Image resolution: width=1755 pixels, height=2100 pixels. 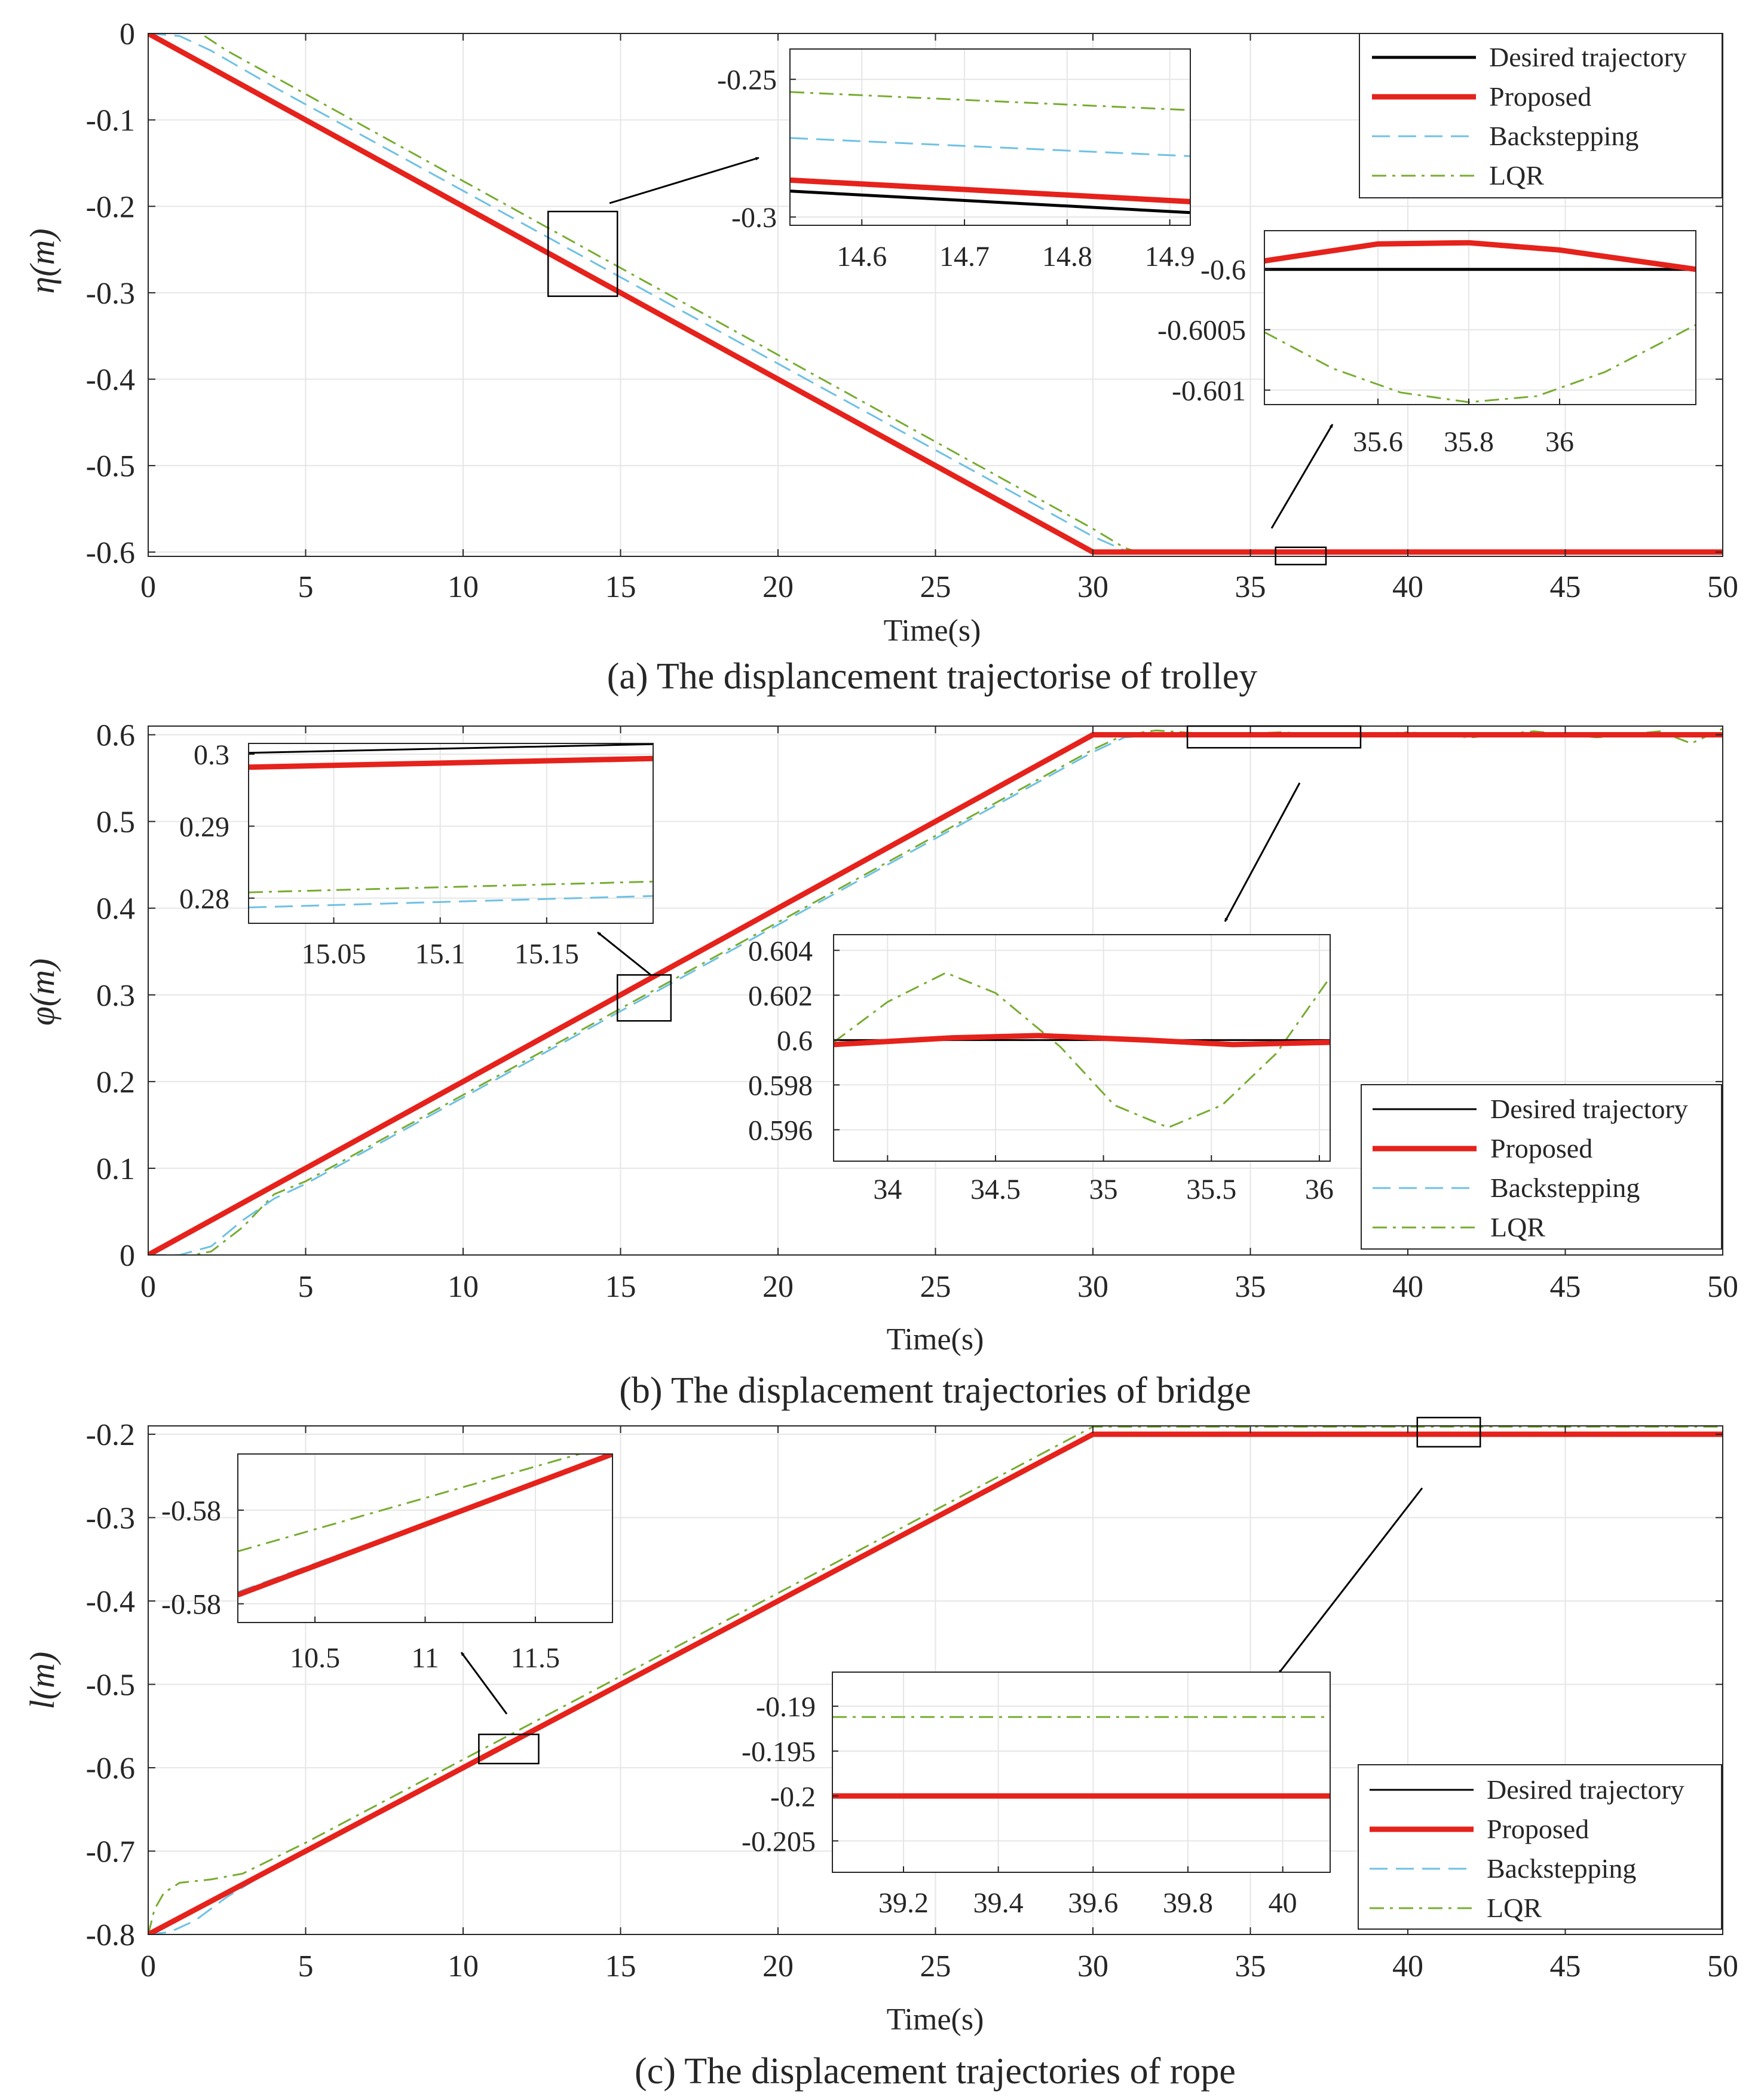 I want to click on inset-x-tick-label: 34, so click(x=887, y=1189).